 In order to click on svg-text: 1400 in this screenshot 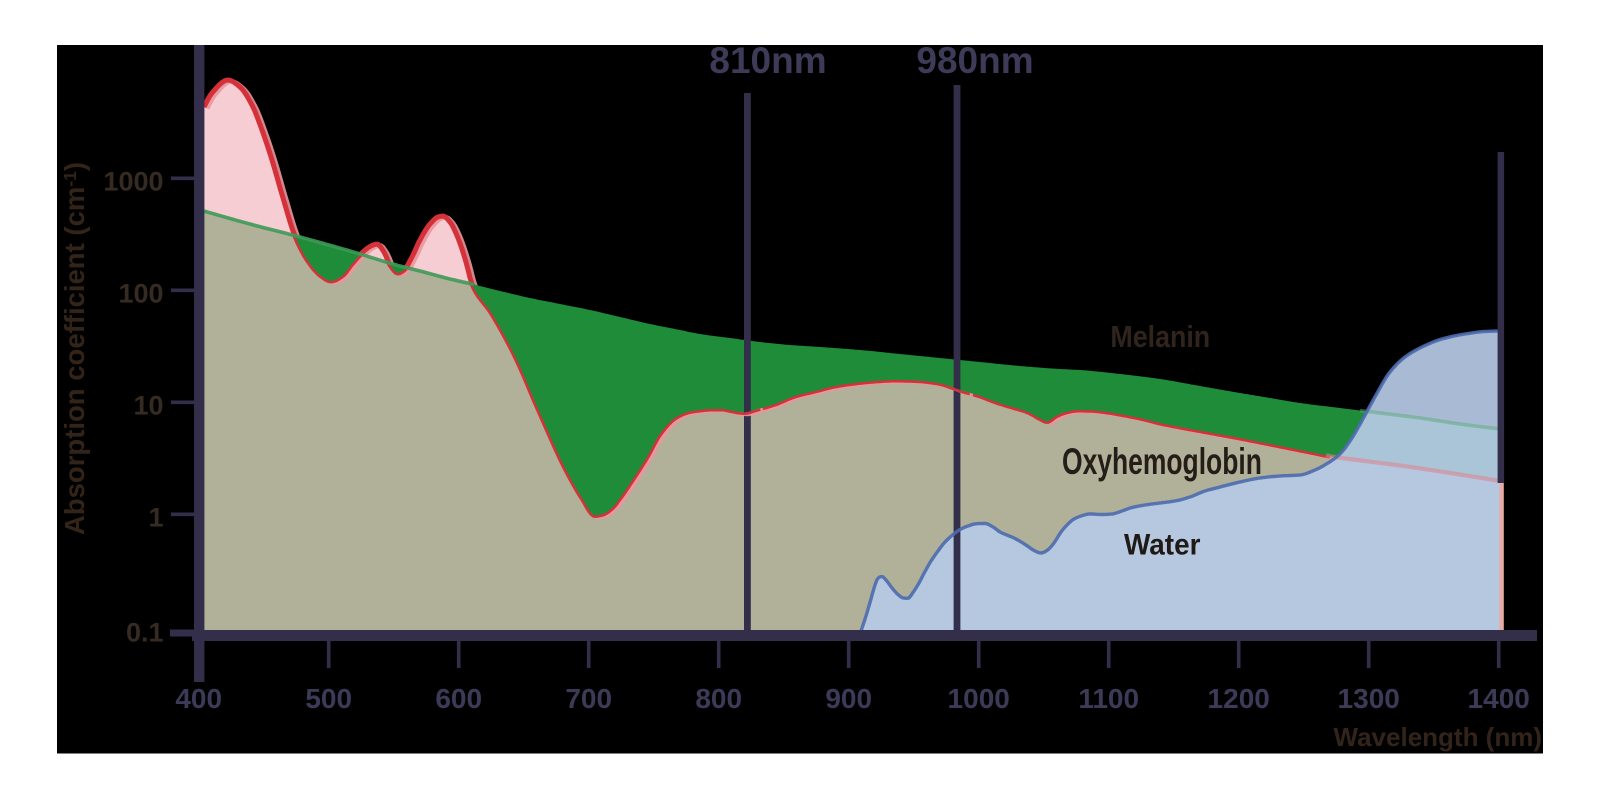, I will do `click(1499, 698)`.